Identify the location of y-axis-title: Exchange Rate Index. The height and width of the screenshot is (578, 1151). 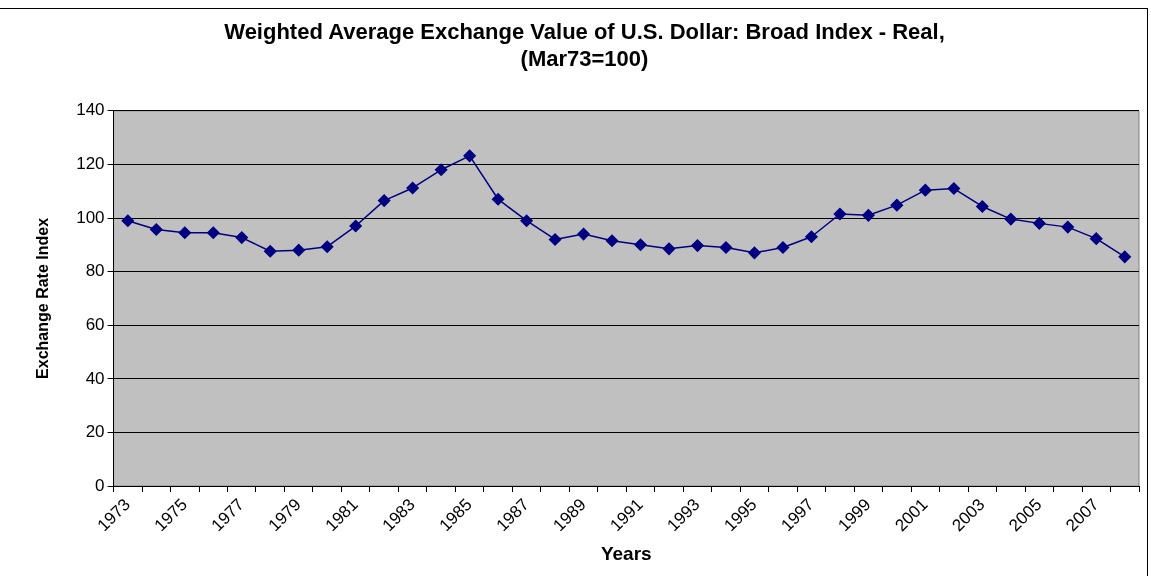
(43, 298).